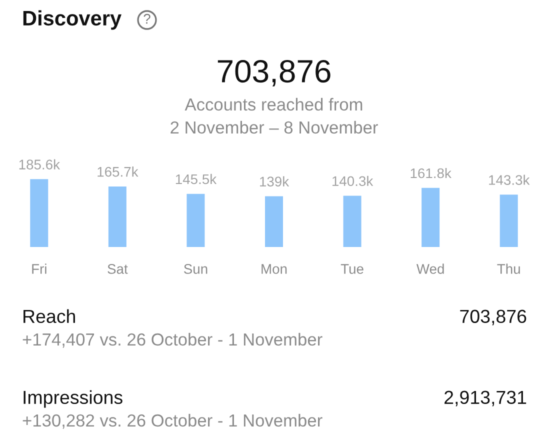 This screenshot has width=548, height=444. I want to click on x-tick-label: Wed, so click(430, 269).